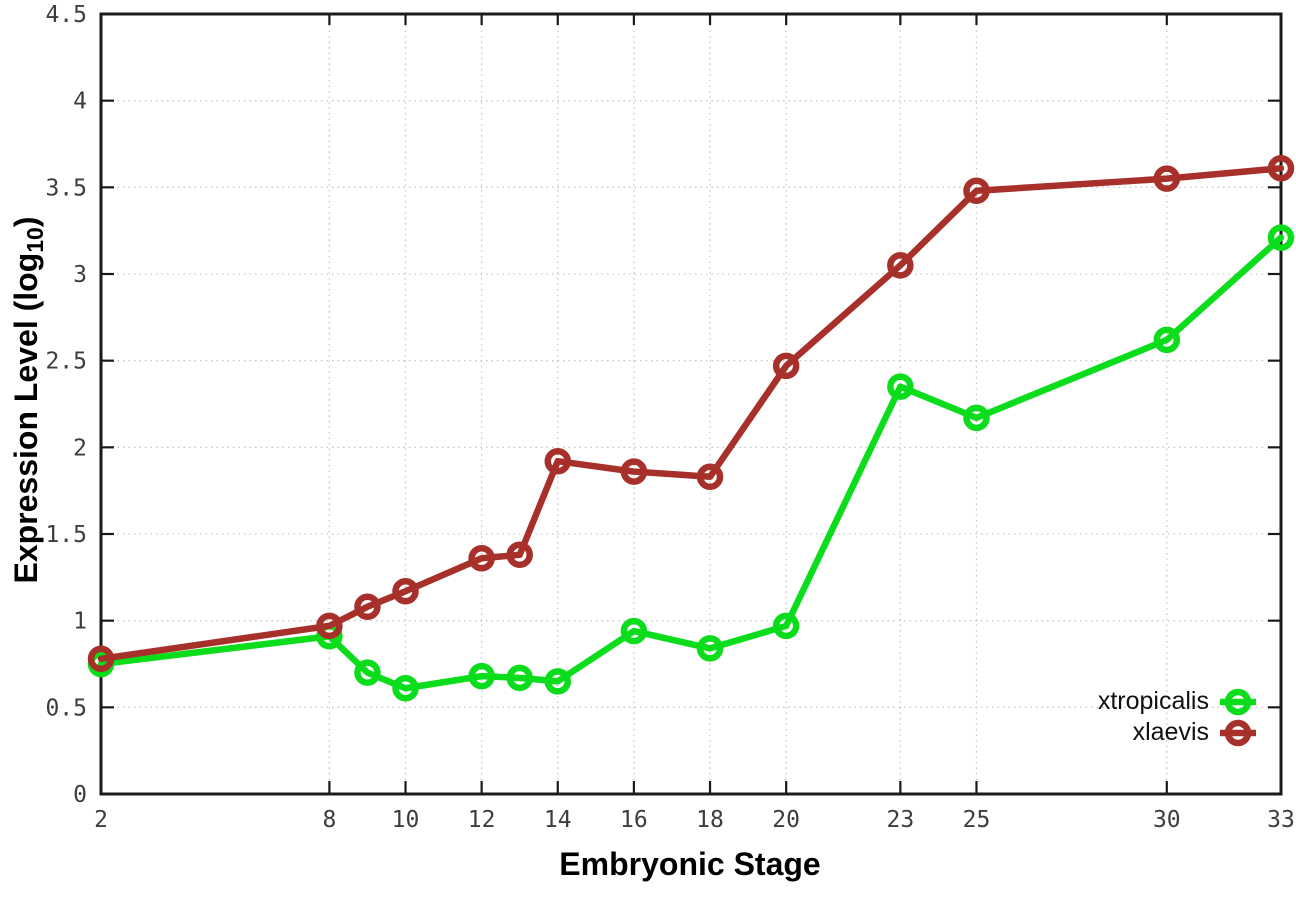  I want to click on legend-marker-xlaevis, so click(1238, 732).